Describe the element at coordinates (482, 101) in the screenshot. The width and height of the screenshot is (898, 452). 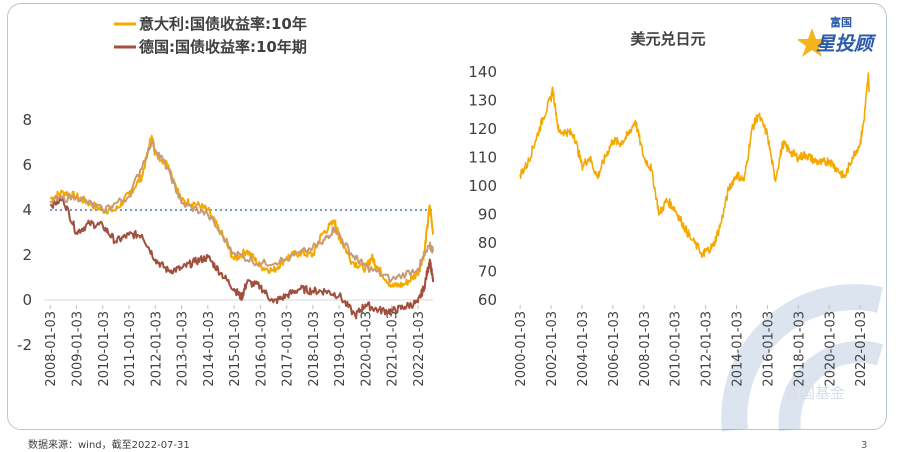
I see `y-tick-label: 130` at that location.